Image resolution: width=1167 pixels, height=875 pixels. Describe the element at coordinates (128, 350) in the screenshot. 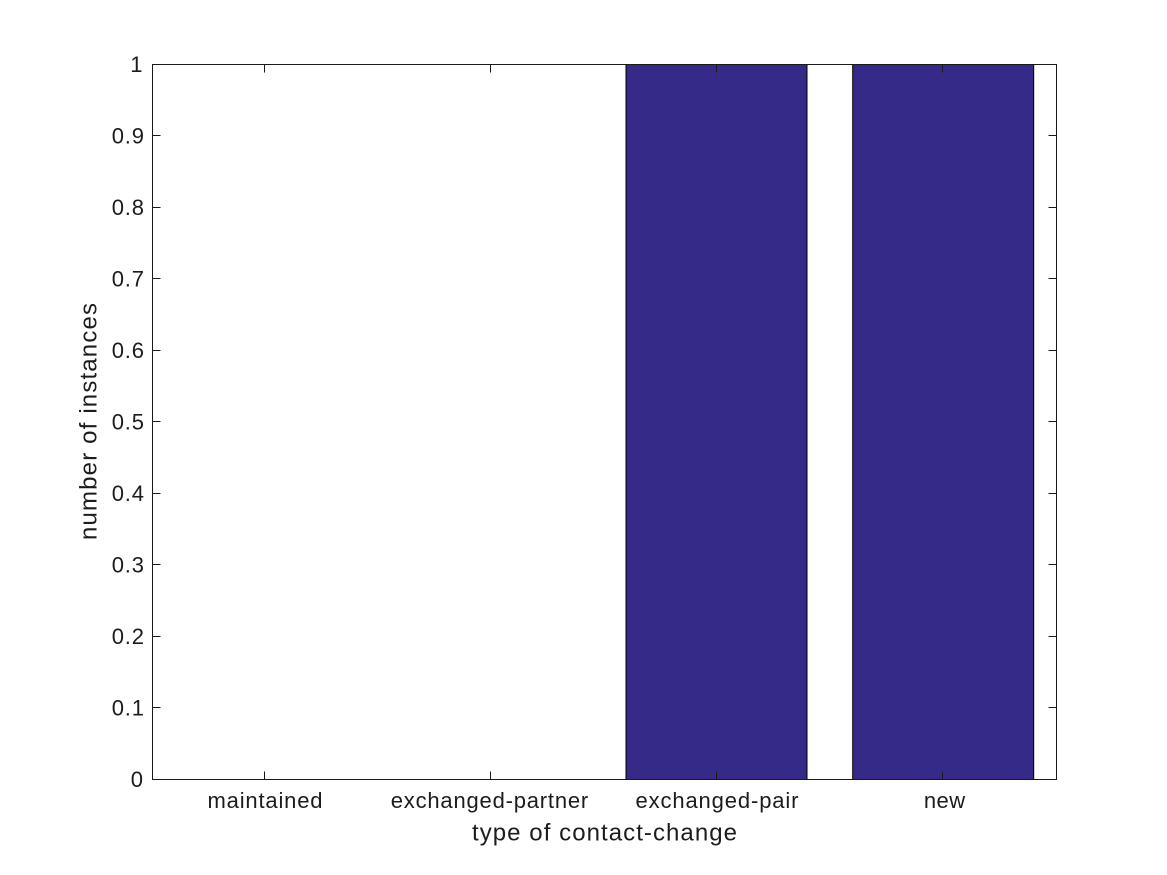

I see `svg-text: 0.6` at that location.